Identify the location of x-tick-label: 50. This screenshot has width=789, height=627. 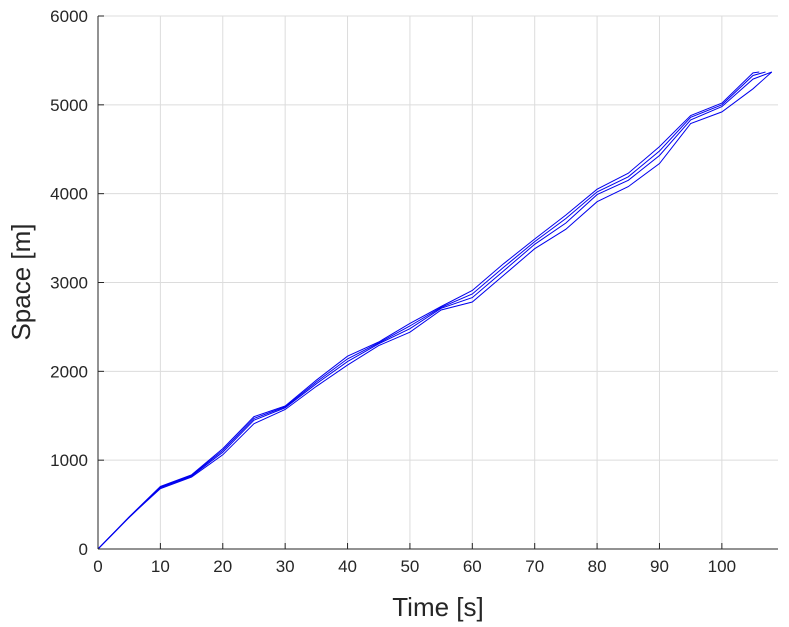
(409, 566).